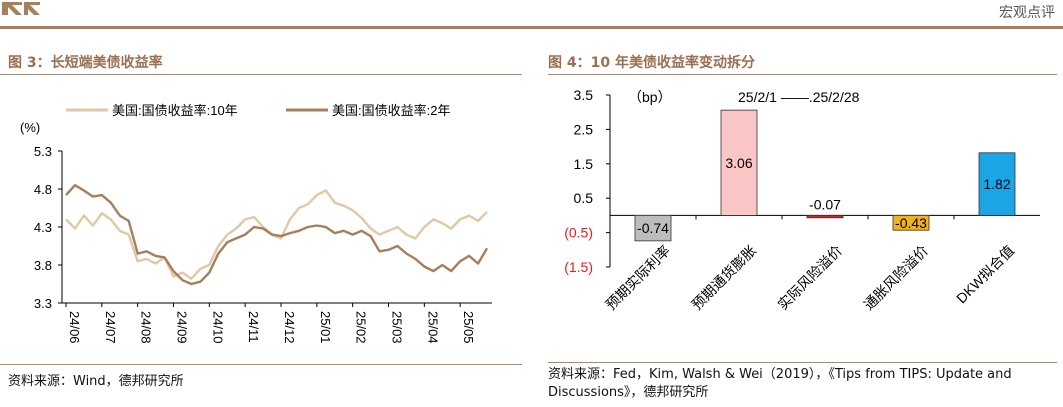 This screenshot has height=407, width=1063. Describe the element at coordinates (799, 97) in the screenshot. I see `period-annotation: 25/2/1 ——.25/2/28` at that location.